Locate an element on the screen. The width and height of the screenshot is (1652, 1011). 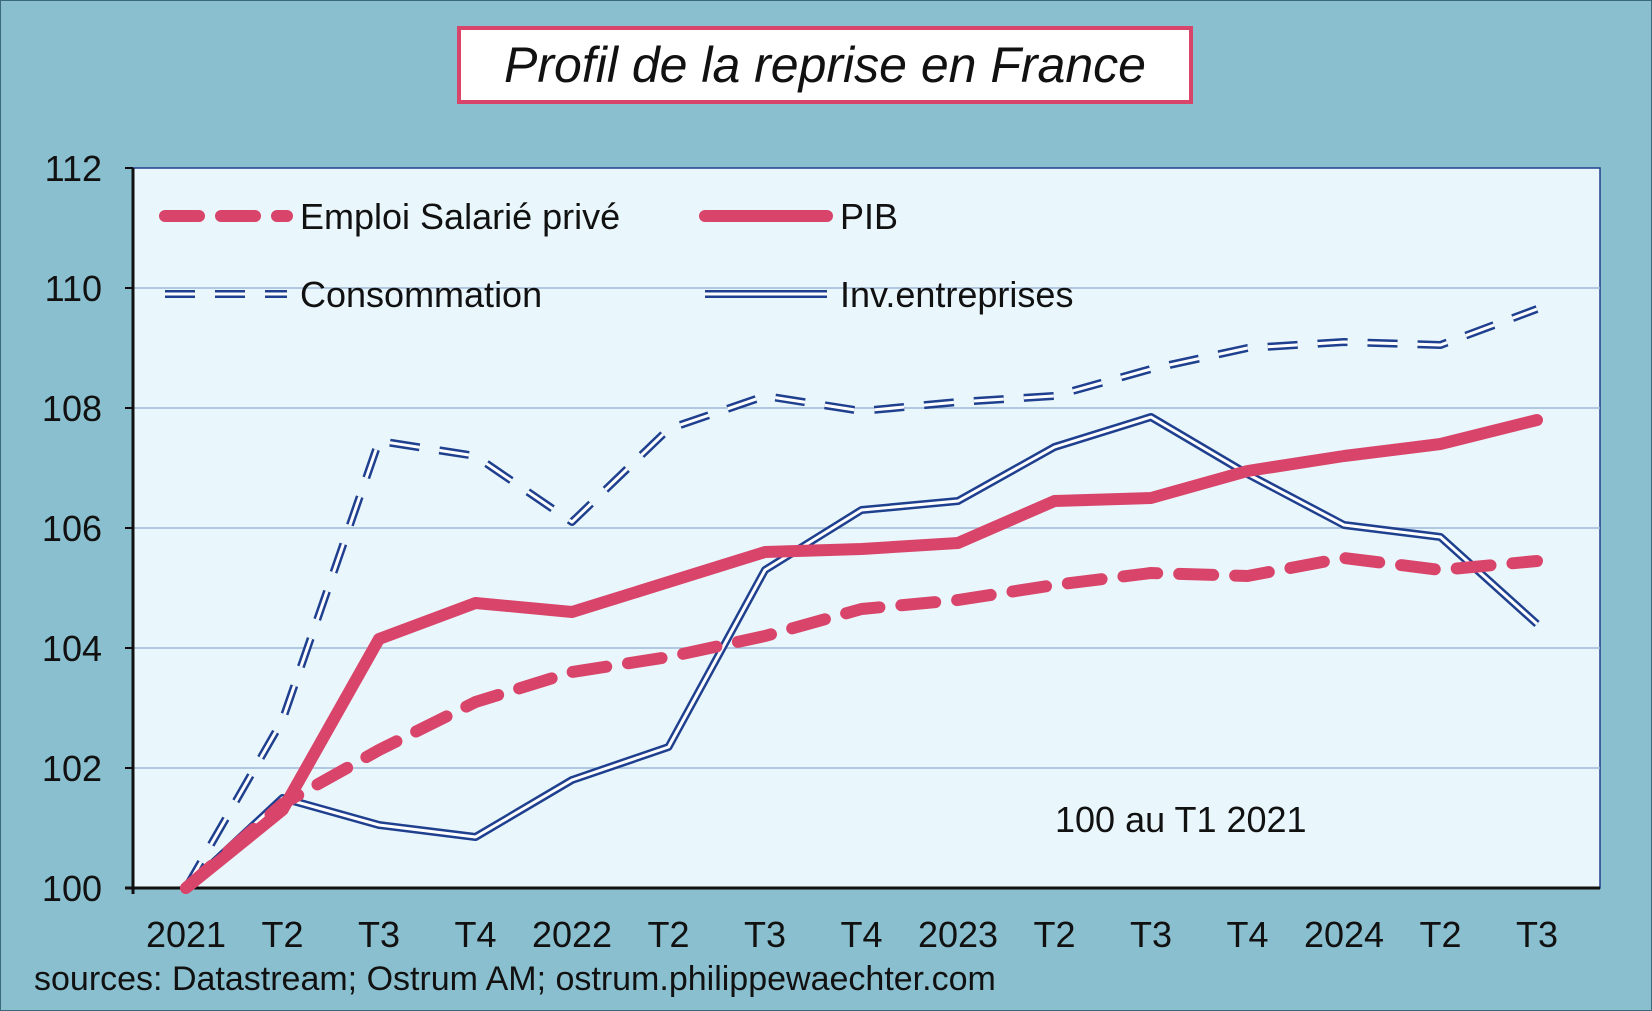
legend-label: Emploi Salarié privé is located at coordinates (460, 216).